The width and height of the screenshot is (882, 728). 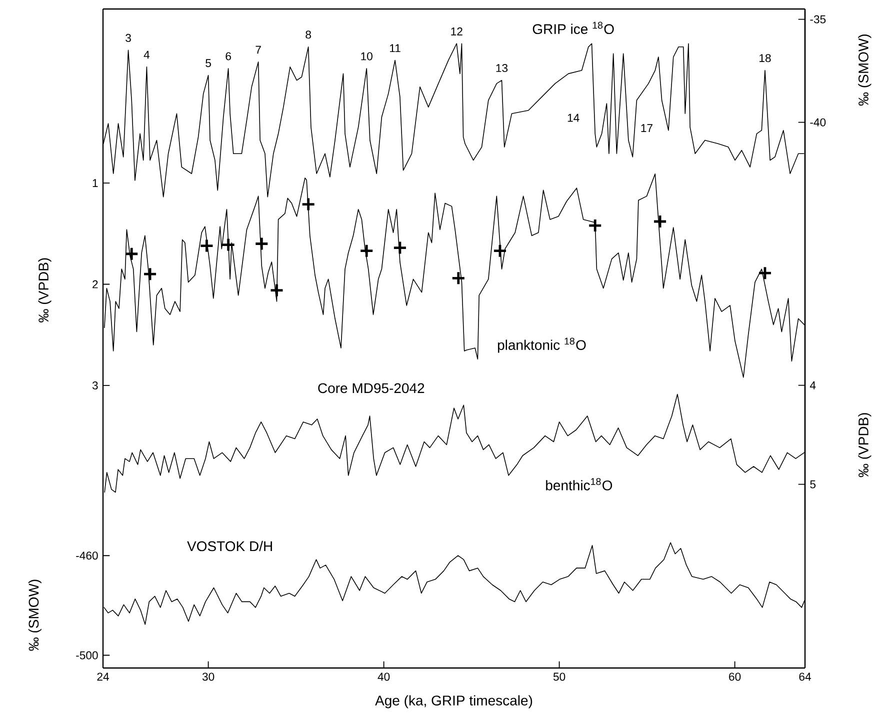 What do you see at coordinates (229, 546) in the screenshot?
I see `text: VOSTOK D/H` at bounding box center [229, 546].